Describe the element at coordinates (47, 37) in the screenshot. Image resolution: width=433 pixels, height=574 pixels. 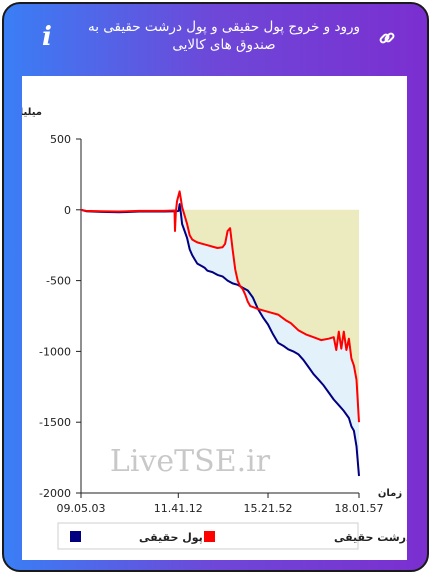
I see `info-icon: i` at that location.